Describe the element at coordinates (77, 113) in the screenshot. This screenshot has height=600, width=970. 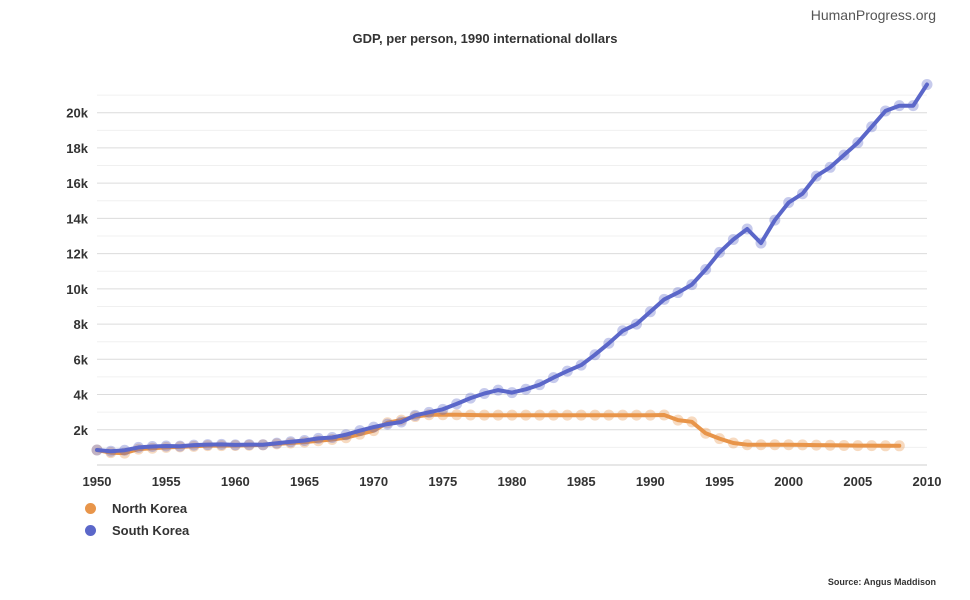
I see `y-tick-label: 20k` at that location.